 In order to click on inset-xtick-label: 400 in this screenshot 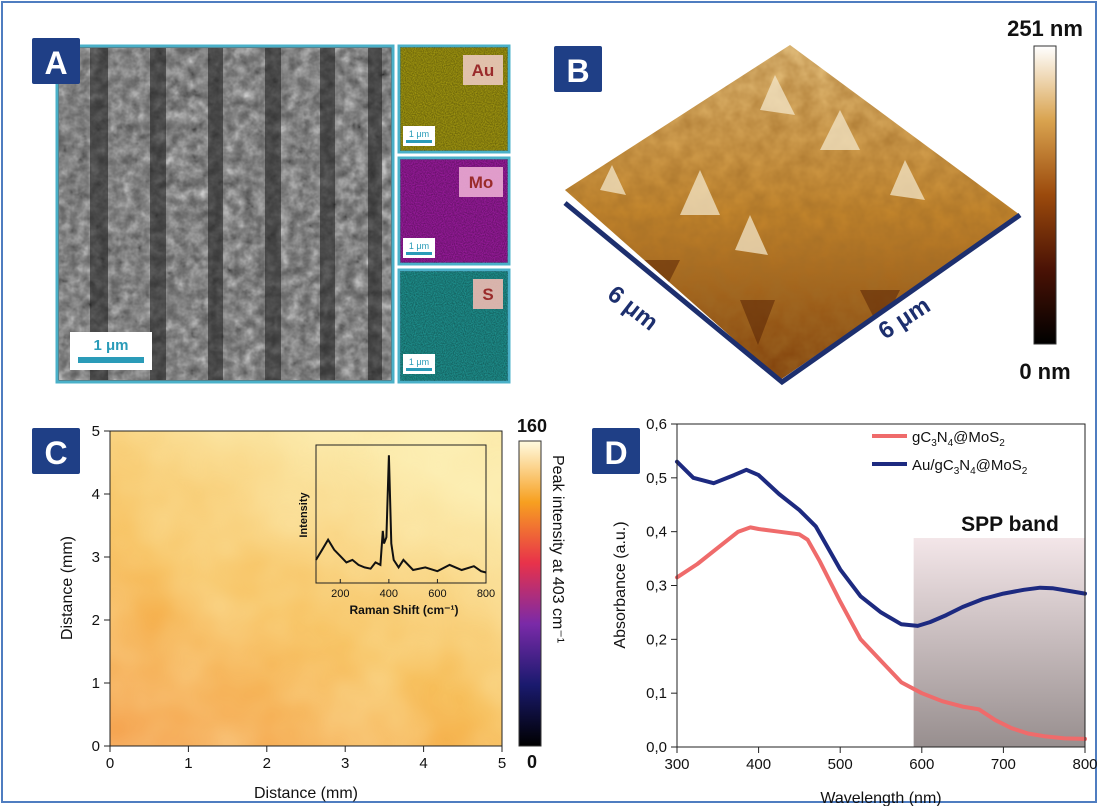, I will do `click(389, 594)`.